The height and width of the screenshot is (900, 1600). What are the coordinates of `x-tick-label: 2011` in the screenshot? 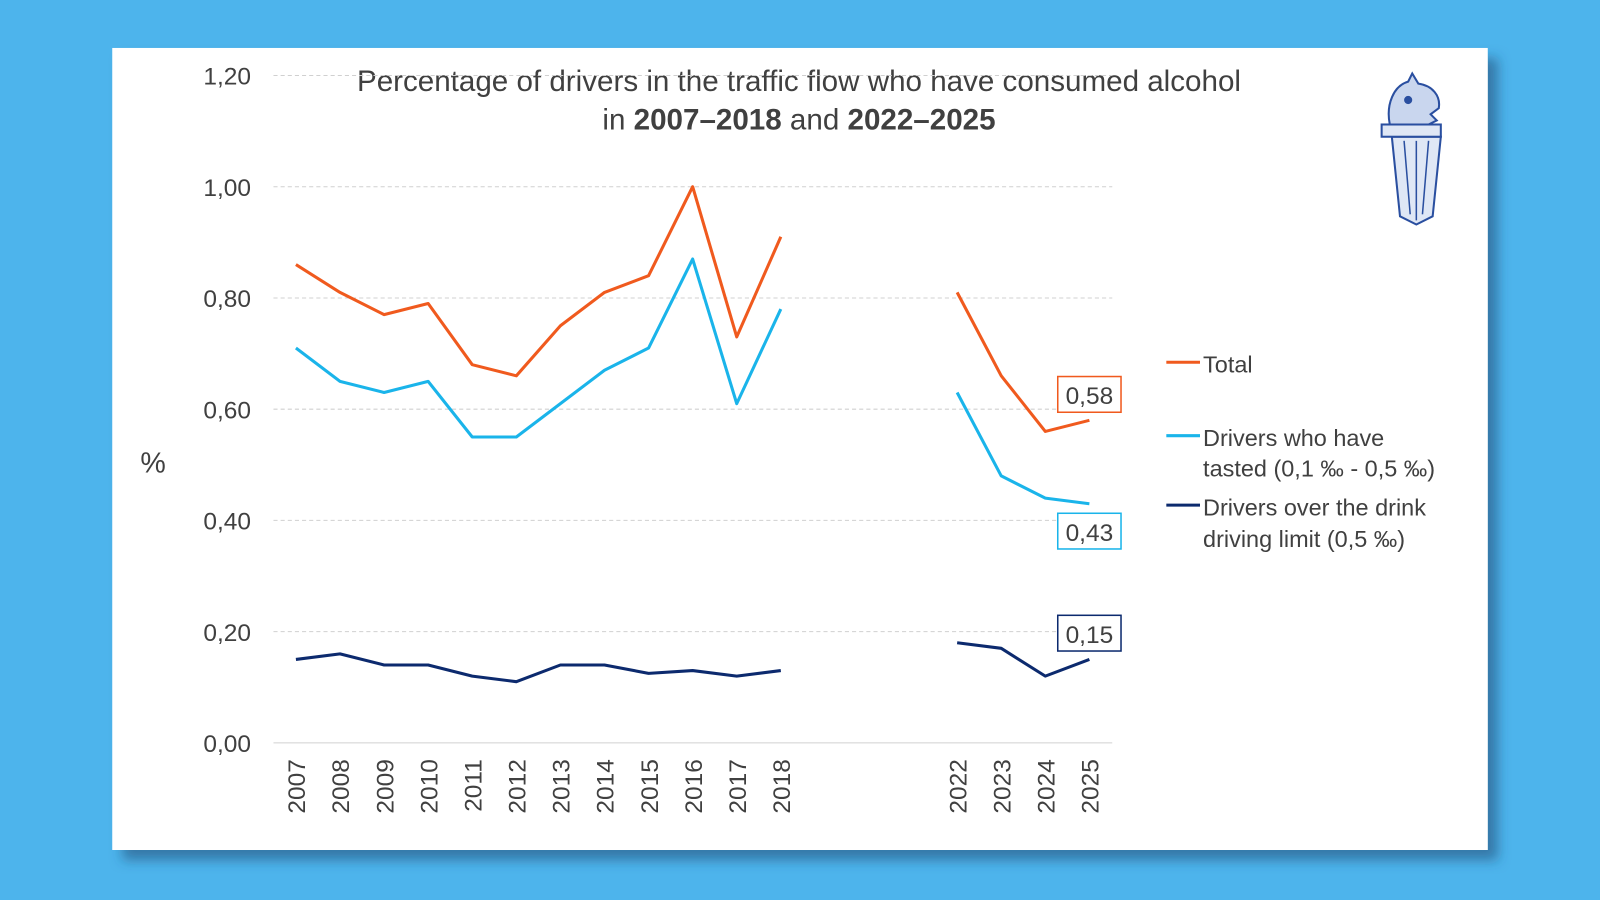 It's located at (473, 785).